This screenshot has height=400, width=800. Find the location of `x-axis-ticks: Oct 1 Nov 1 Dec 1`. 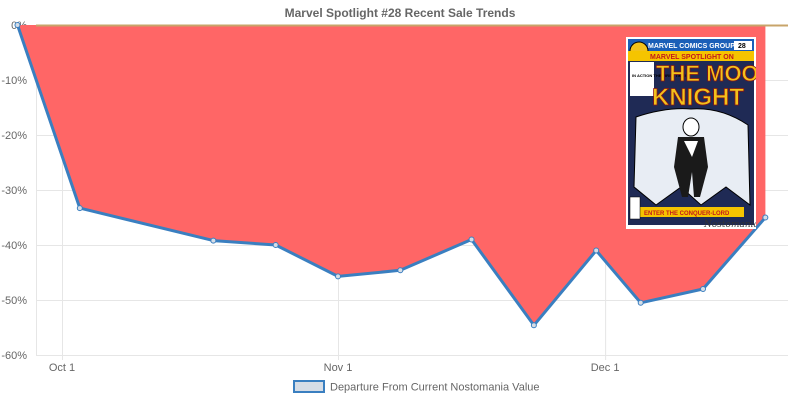

x-axis-ticks: Oct 1 Nov 1 Dec 1 is located at coordinates (334, 368).